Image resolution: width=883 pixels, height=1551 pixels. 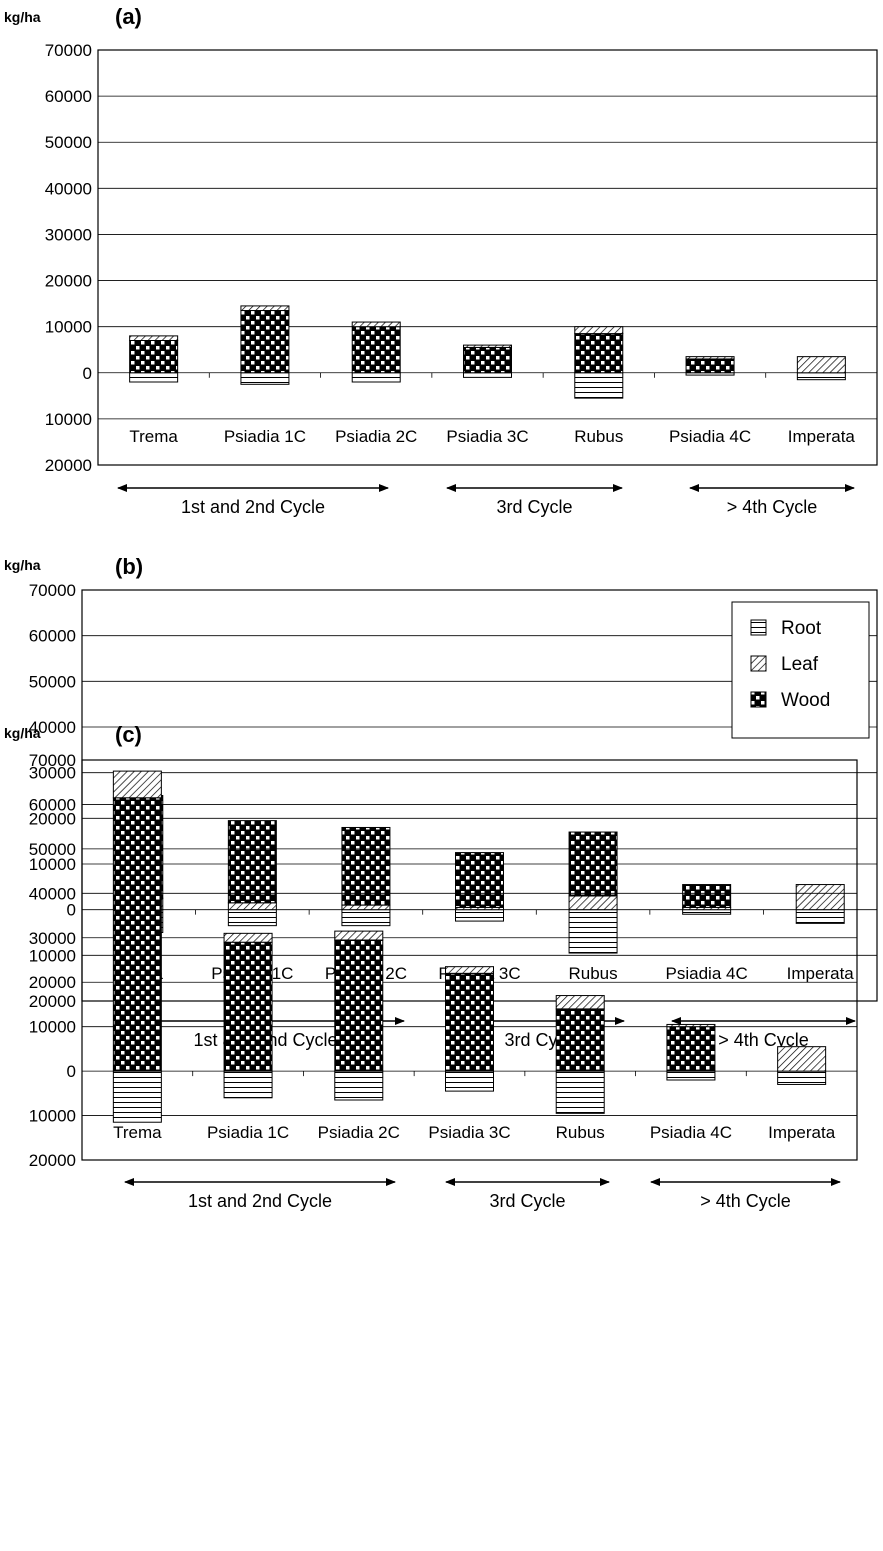 I want to click on panel-title: (b), so click(x=129, y=566).